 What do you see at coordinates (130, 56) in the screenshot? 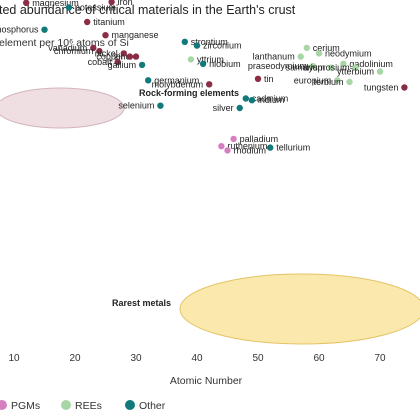
I see `point-copper` at bounding box center [130, 56].